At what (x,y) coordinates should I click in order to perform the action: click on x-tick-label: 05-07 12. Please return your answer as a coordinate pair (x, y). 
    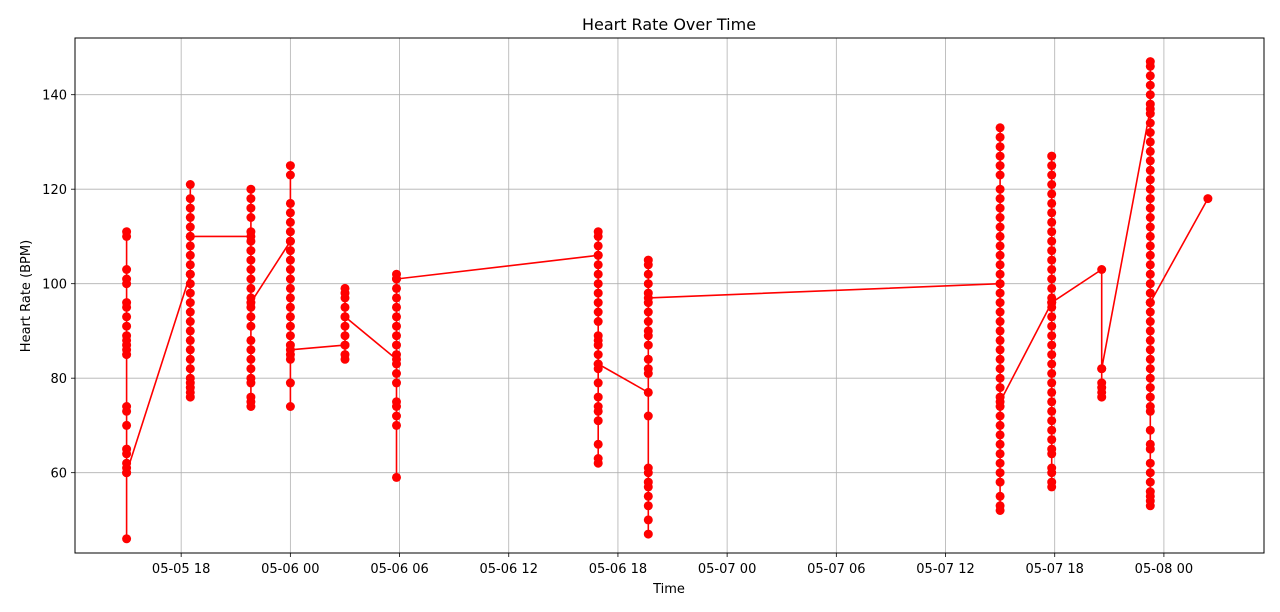
    Looking at the image, I should click on (945, 569).